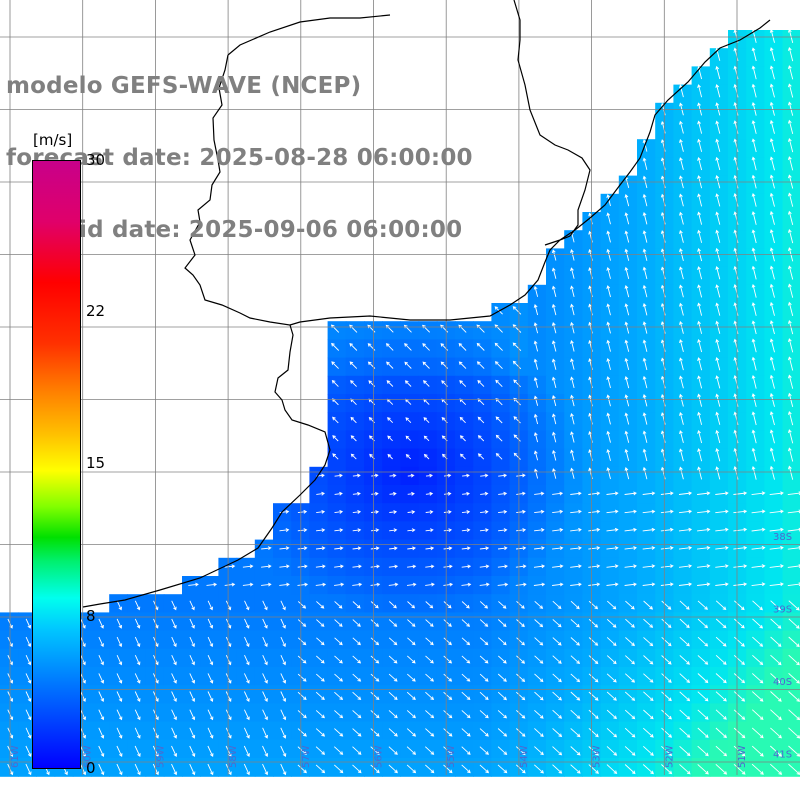 The height and width of the screenshot is (800, 800). Describe the element at coordinates (597, 756) in the screenshot. I see `longitude-label: 53W` at that location.